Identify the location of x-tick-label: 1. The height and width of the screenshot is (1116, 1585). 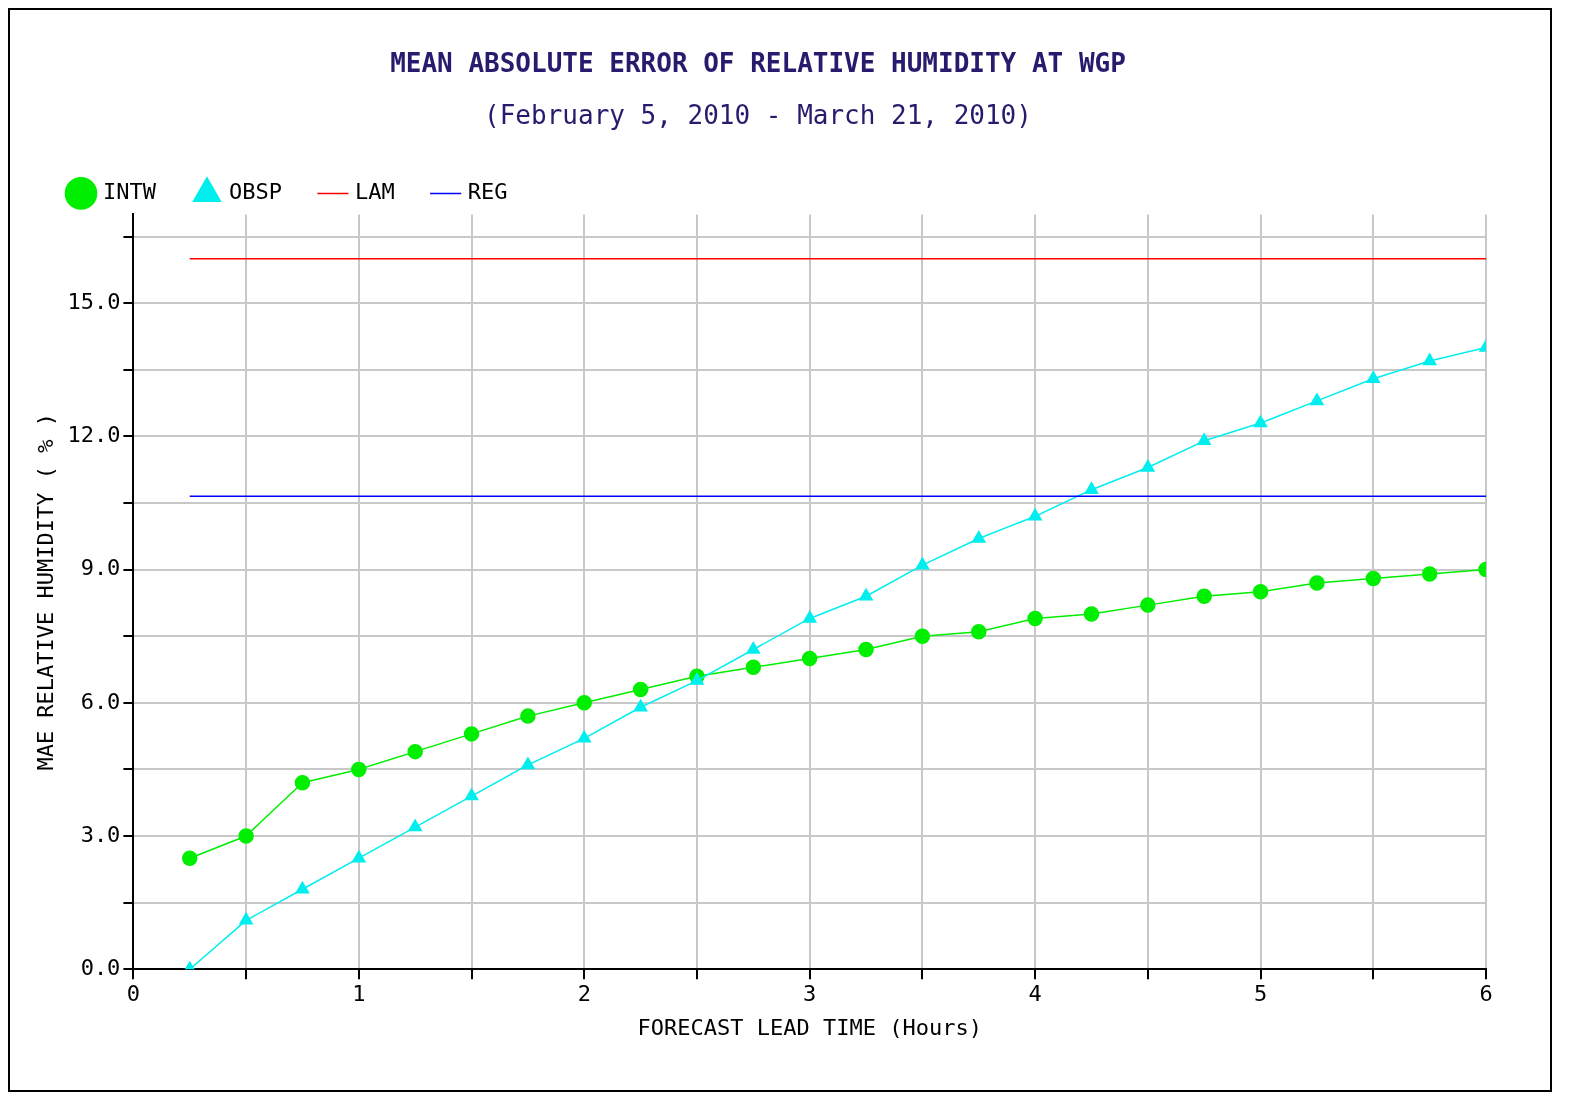
(359, 994).